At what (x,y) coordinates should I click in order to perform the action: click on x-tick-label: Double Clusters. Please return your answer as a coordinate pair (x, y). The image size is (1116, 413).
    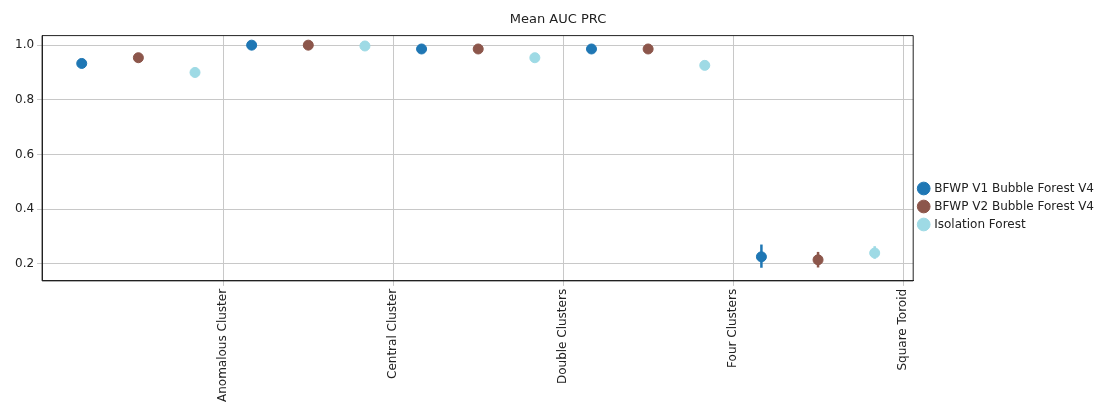
    Looking at the image, I should click on (562, 336).